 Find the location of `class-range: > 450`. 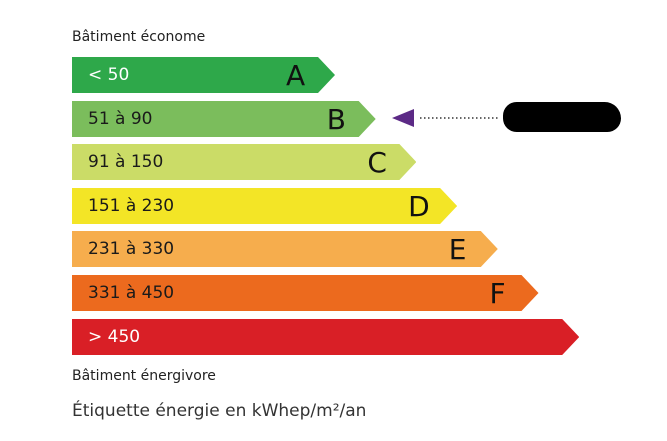

class-range: > 450 is located at coordinates (114, 336).